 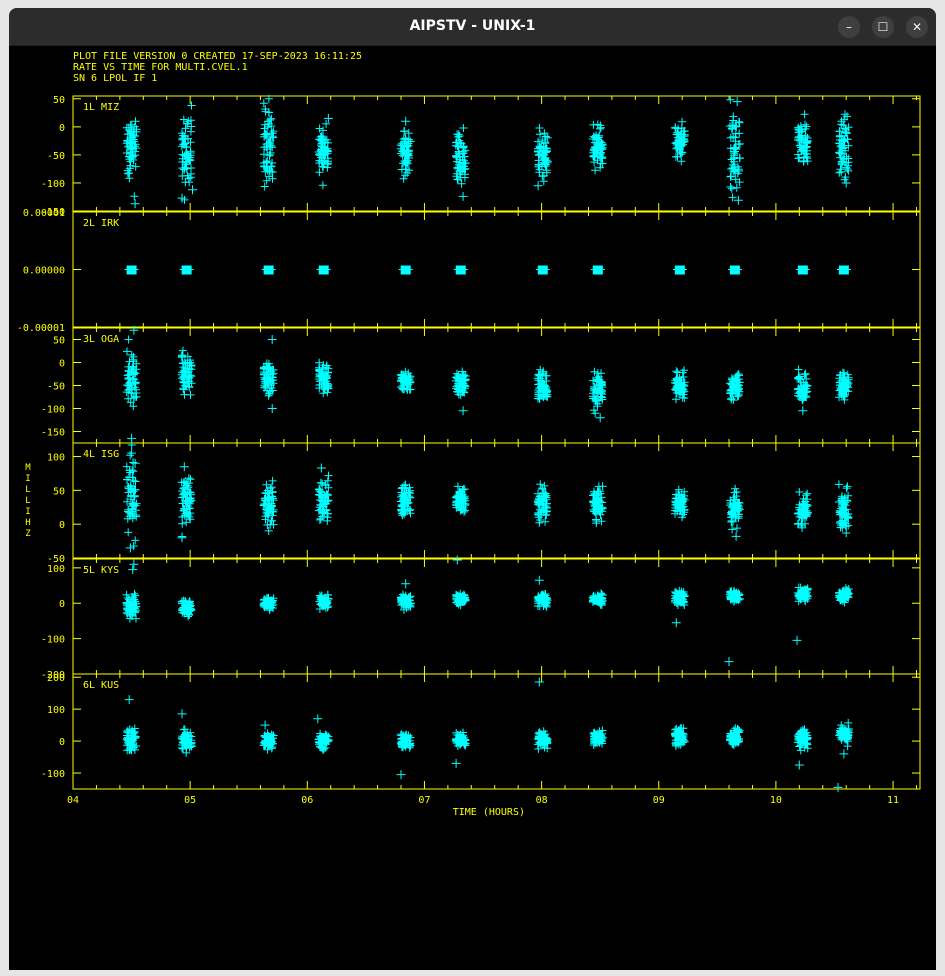 What do you see at coordinates (776, 800) in the screenshot?
I see `x-tick-label: 10` at bounding box center [776, 800].